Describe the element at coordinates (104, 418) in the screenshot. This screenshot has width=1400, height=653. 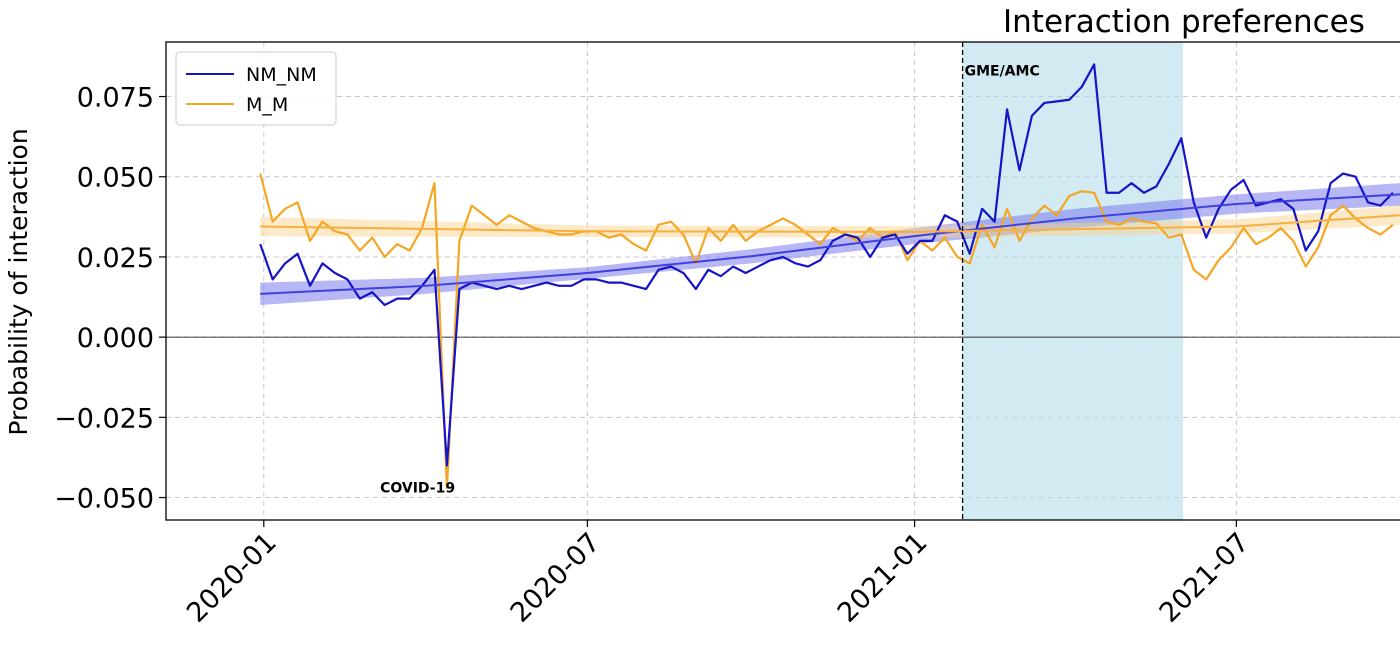
I see `y-tick-label: −0.025` at that location.